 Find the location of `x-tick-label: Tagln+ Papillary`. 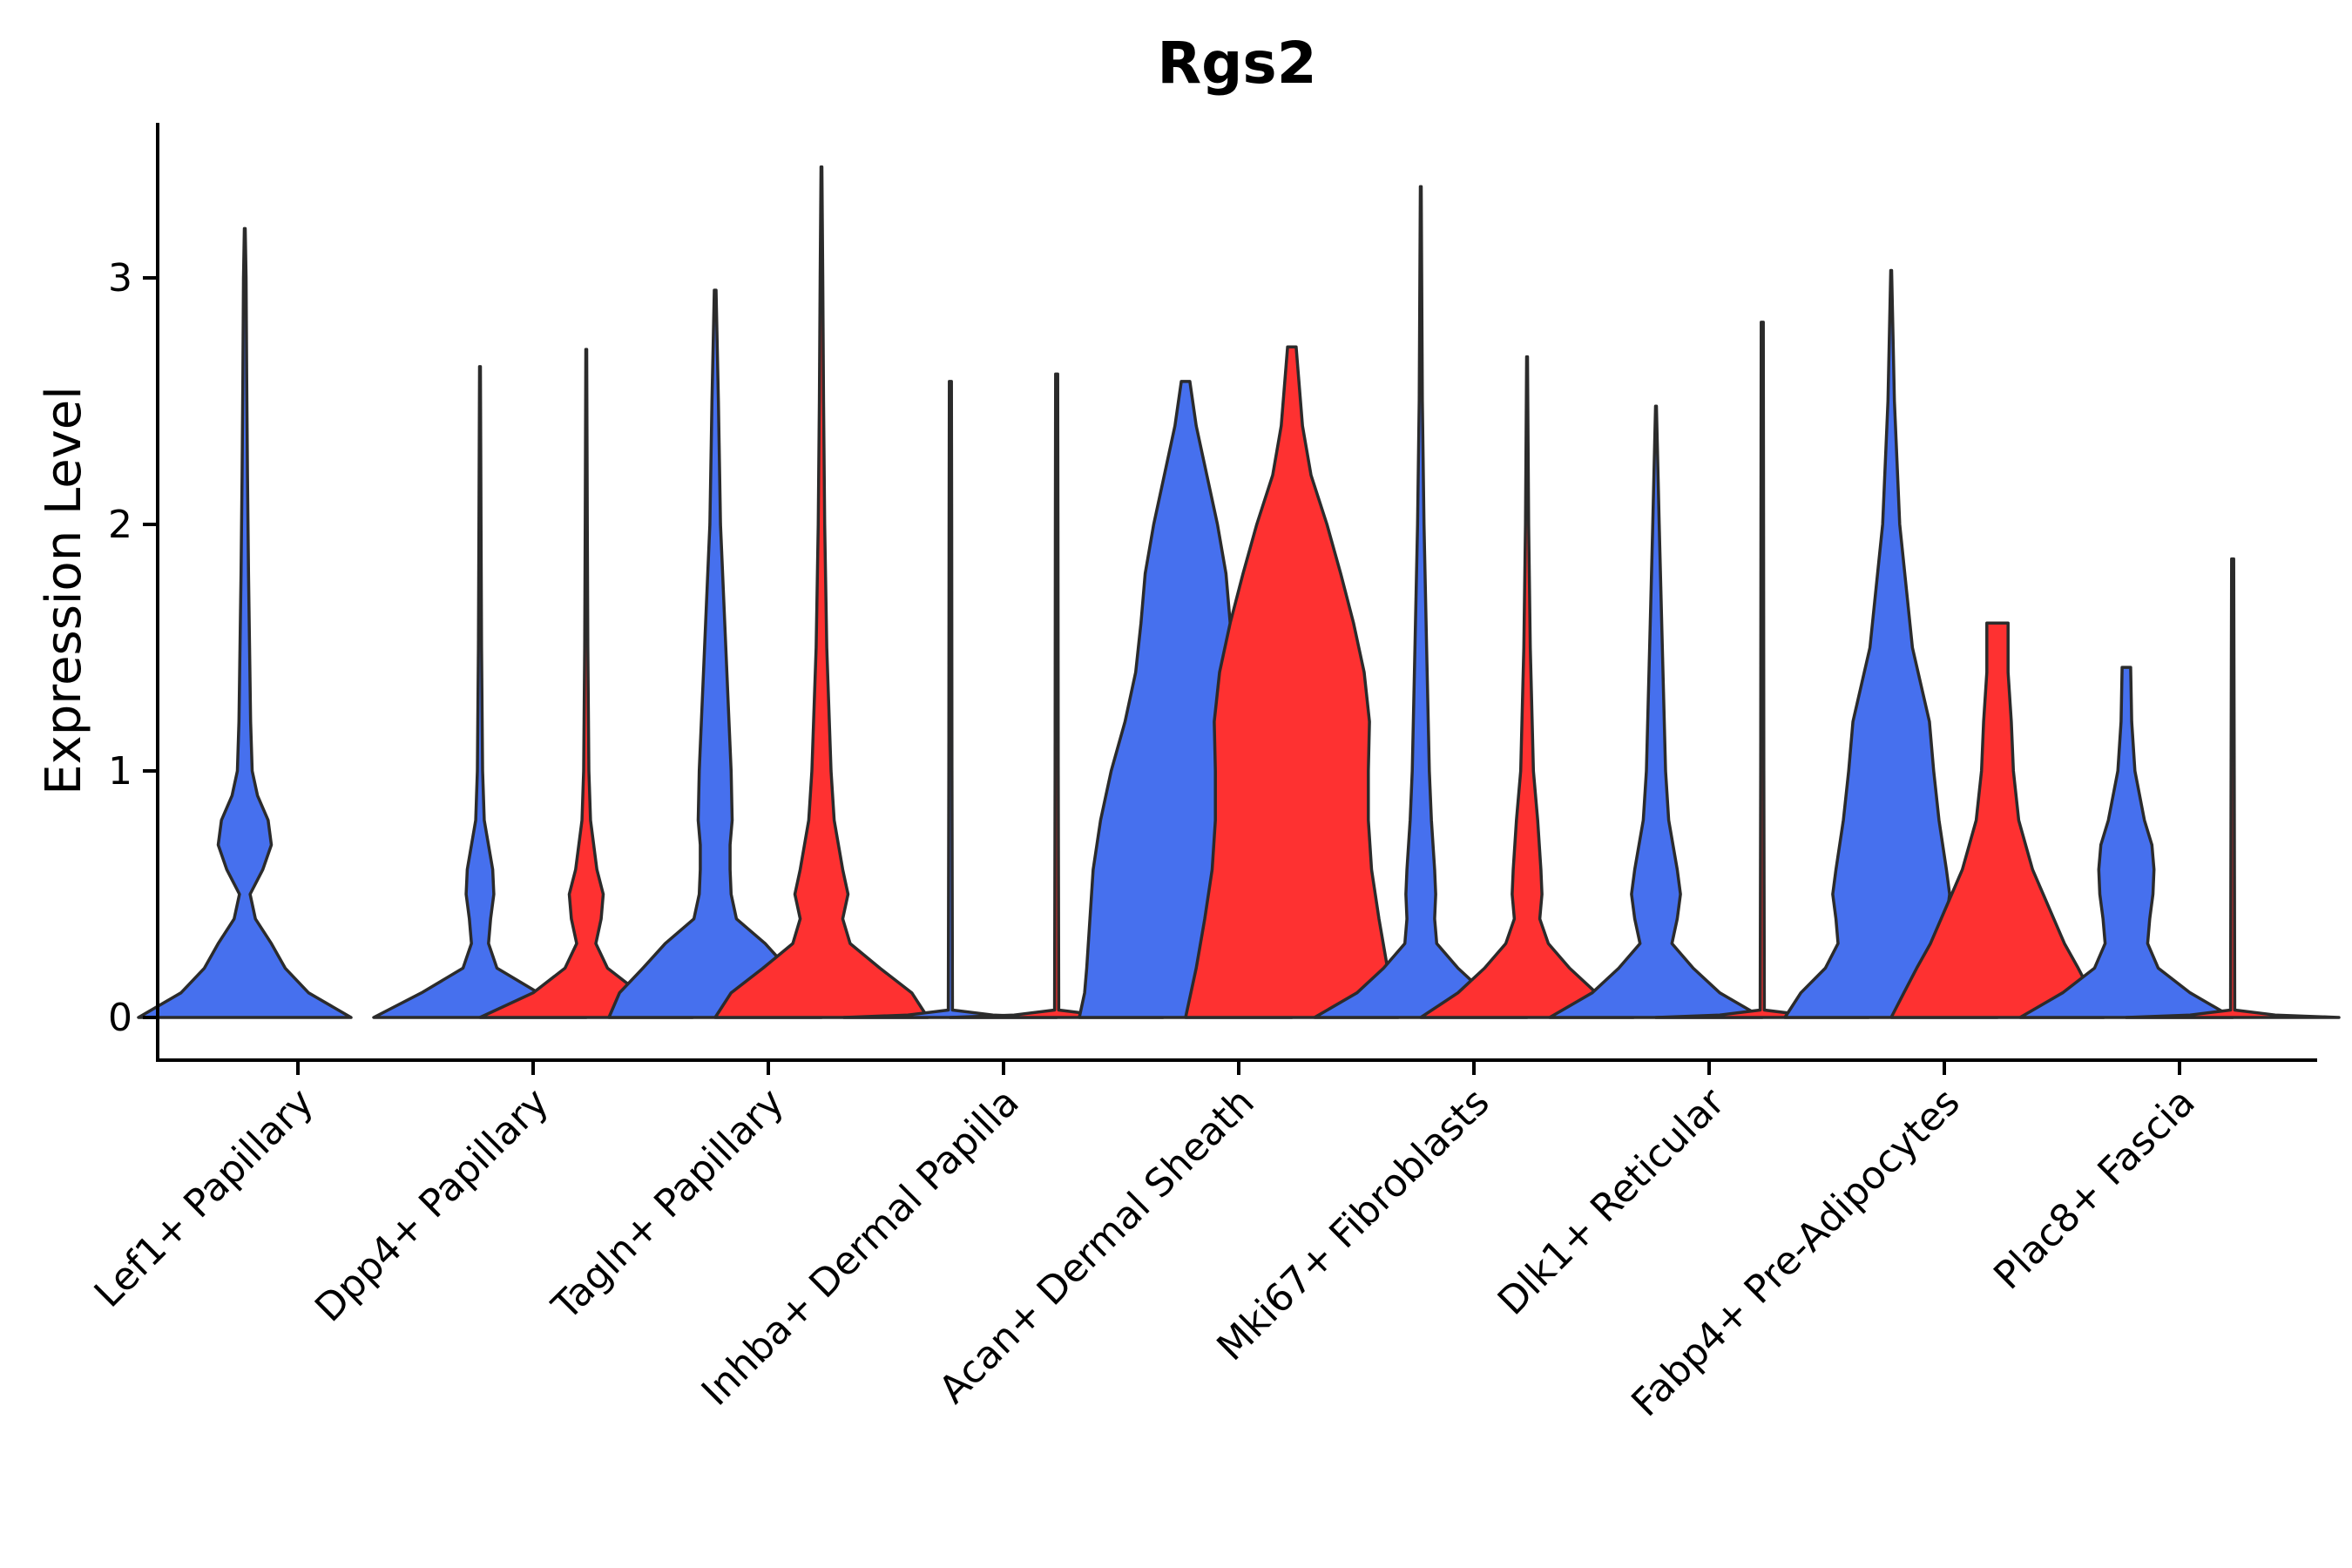

x-tick-label: Tagln+ Papillary is located at coordinates (668, 1204).